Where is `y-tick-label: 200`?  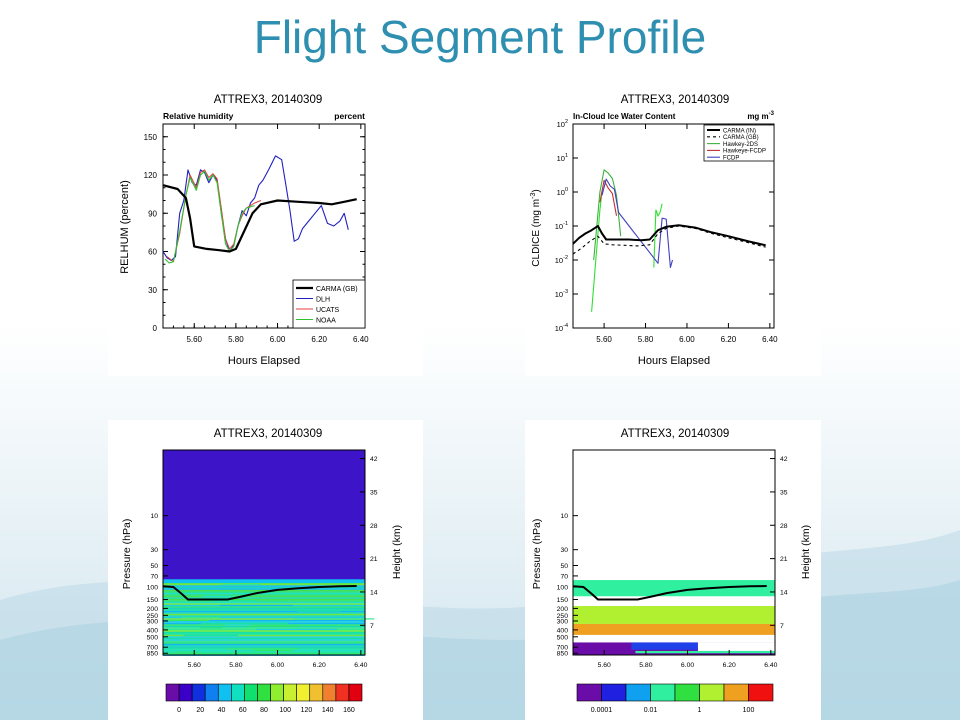 y-tick-label: 200 is located at coordinates (563, 609).